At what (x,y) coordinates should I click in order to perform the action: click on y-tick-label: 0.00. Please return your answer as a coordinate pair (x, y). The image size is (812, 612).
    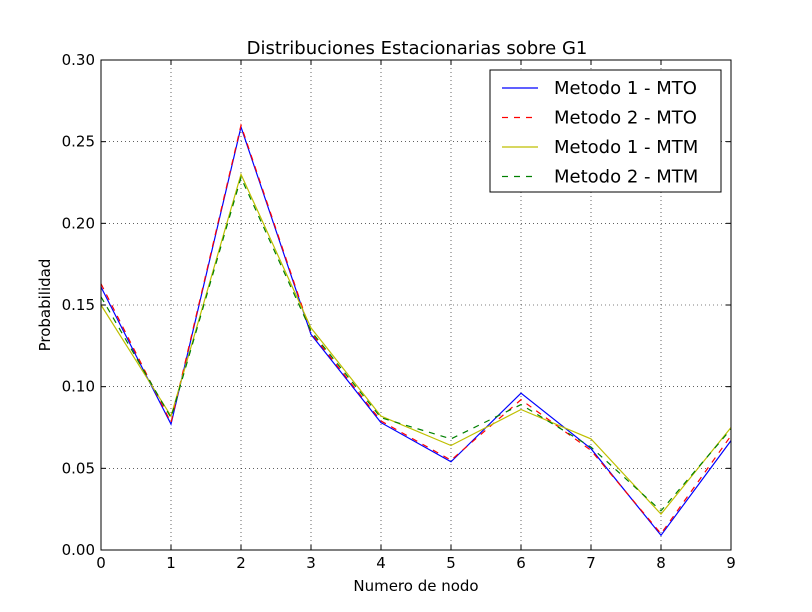
    Looking at the image, I should click on (78, 550).